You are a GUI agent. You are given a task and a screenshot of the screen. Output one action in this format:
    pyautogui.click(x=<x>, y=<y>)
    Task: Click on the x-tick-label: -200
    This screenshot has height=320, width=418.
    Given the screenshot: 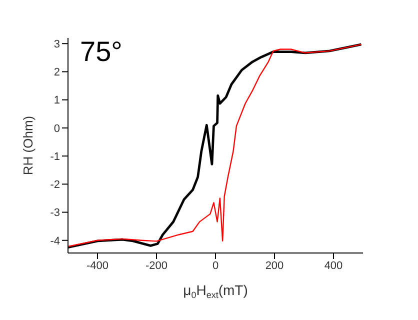 What is the action you would take?
    pyautogui.click(x=156, y=266)
    